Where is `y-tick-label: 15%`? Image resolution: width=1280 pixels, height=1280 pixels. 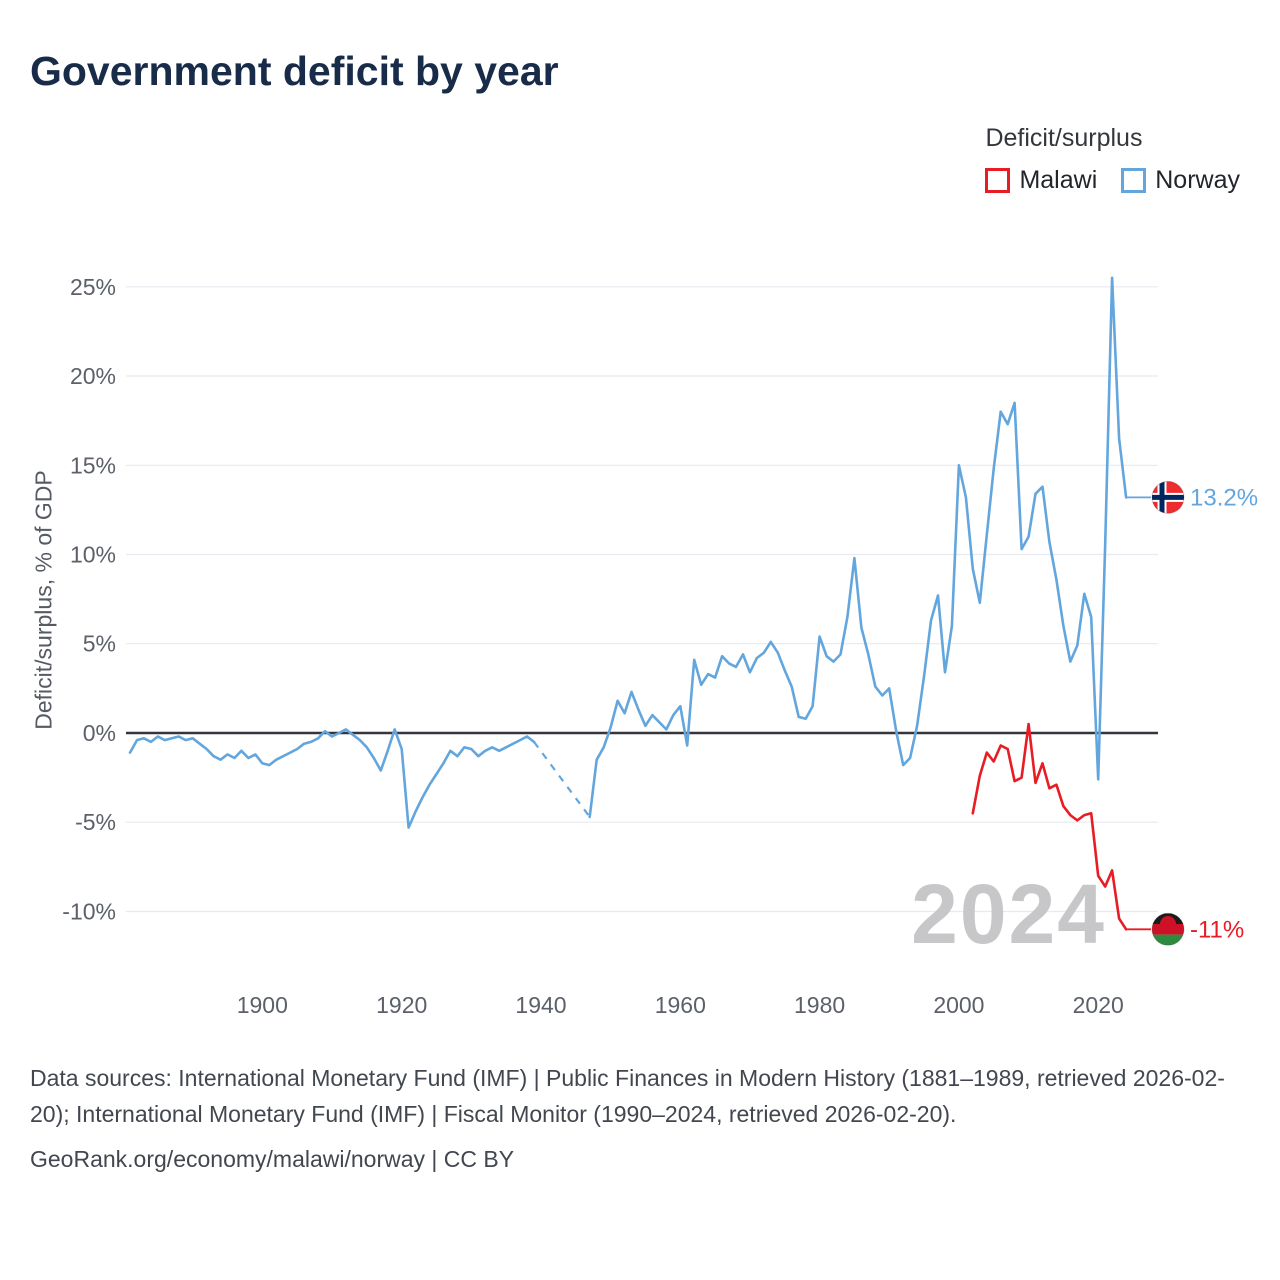
y-tick-label: 15% is located at coordinates (93, 465).